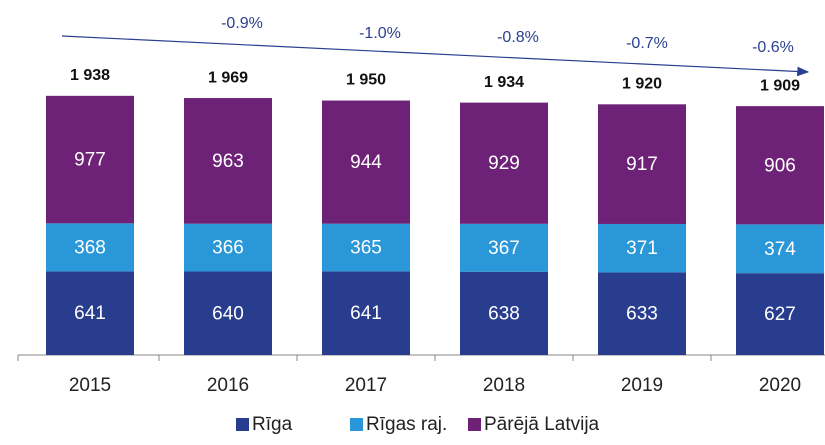 The image size is (825, 445). What do you see at coordinates (642, 84) in the screenshot?
I see `total-label: 1 920` at bounding box center [642, 84].